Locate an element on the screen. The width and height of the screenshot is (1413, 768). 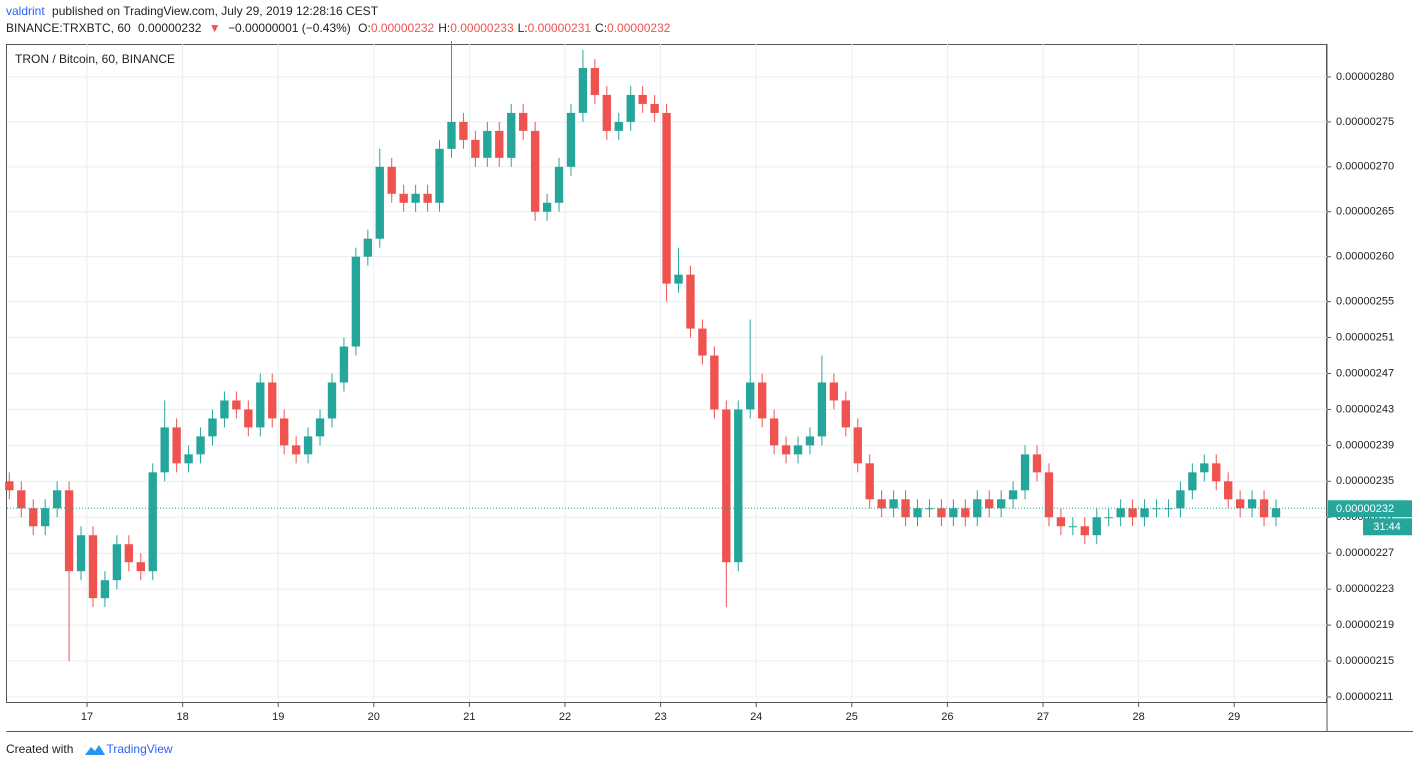
y-tick-label: 0.00000275 is located at coordinates (1365, 122).